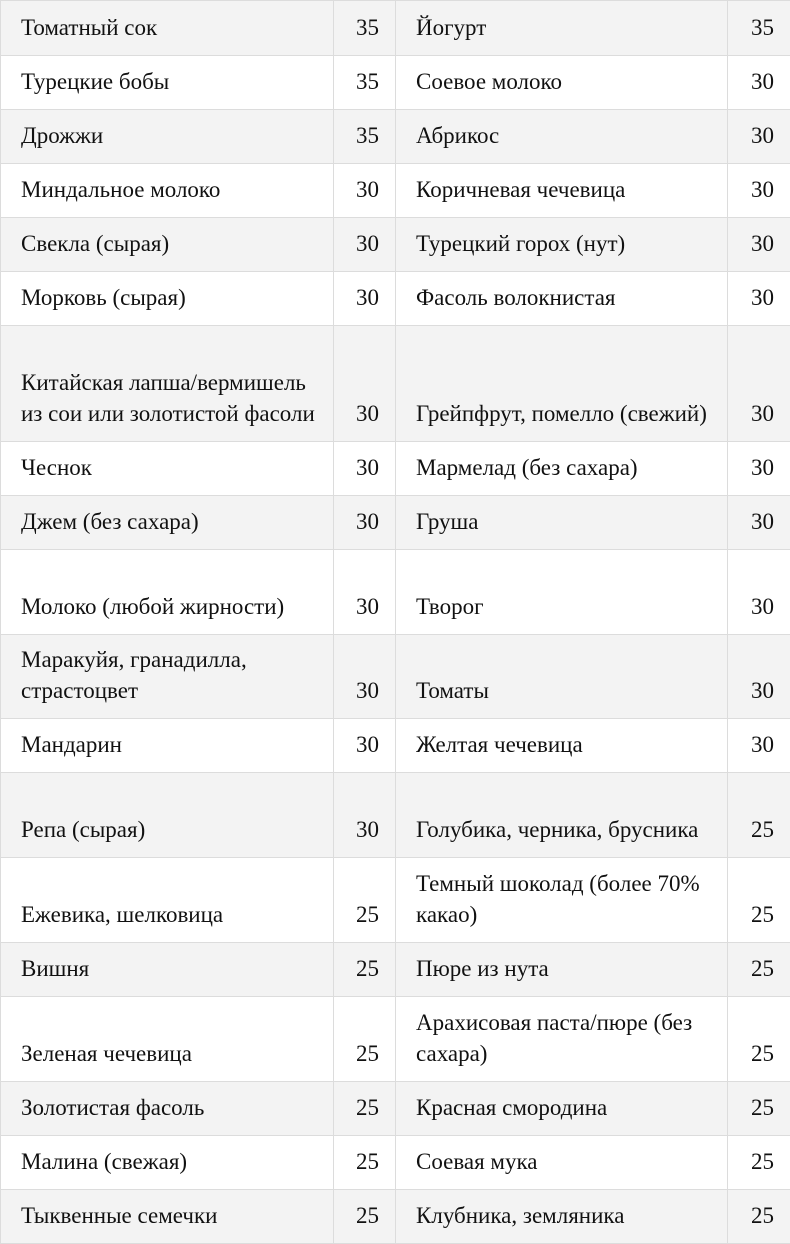 This screenshot has width=790, height=1244. What do you see at coordinates (562, 970) in the screenshot?
I see `food-name-cell: Пюре из нута` at bounding box center [562, 970].